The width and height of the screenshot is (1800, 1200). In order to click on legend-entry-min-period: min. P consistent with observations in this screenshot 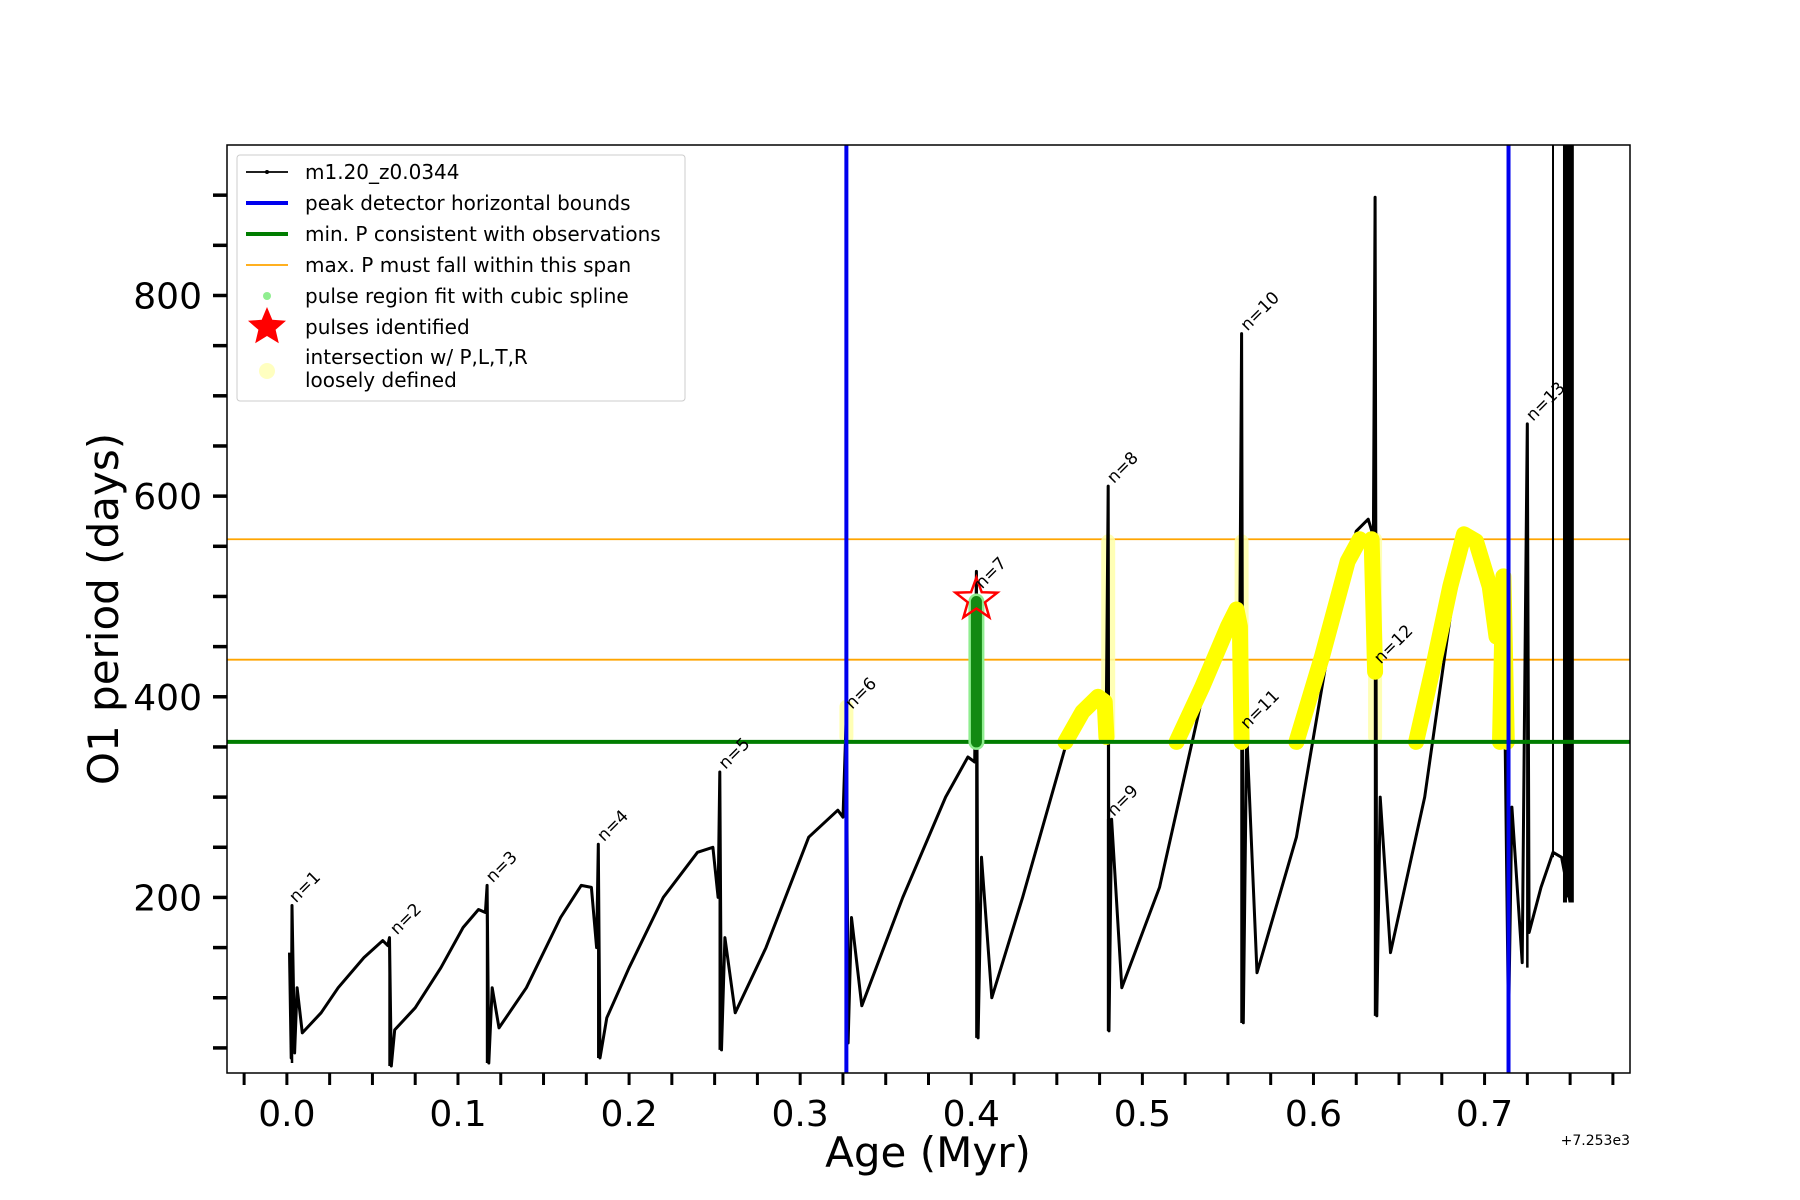, I will do `click(453, 234)`.